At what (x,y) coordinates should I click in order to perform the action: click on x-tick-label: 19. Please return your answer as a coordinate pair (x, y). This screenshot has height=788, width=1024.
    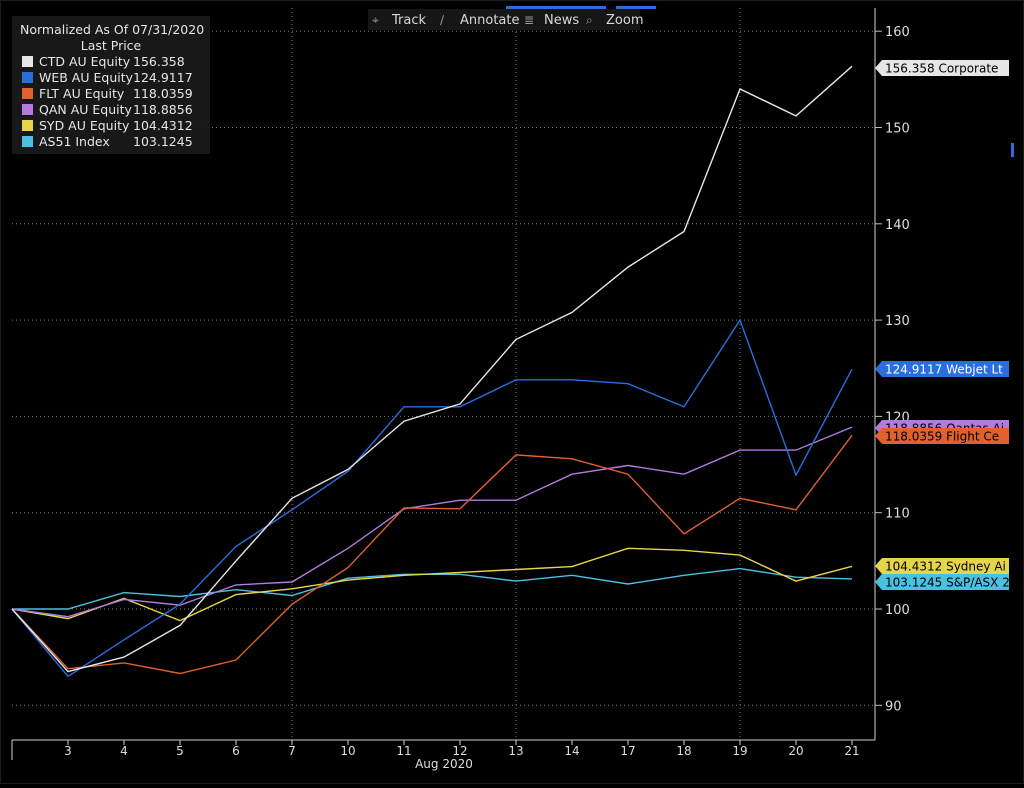
    Looking at the image, I should click on (739, 751).